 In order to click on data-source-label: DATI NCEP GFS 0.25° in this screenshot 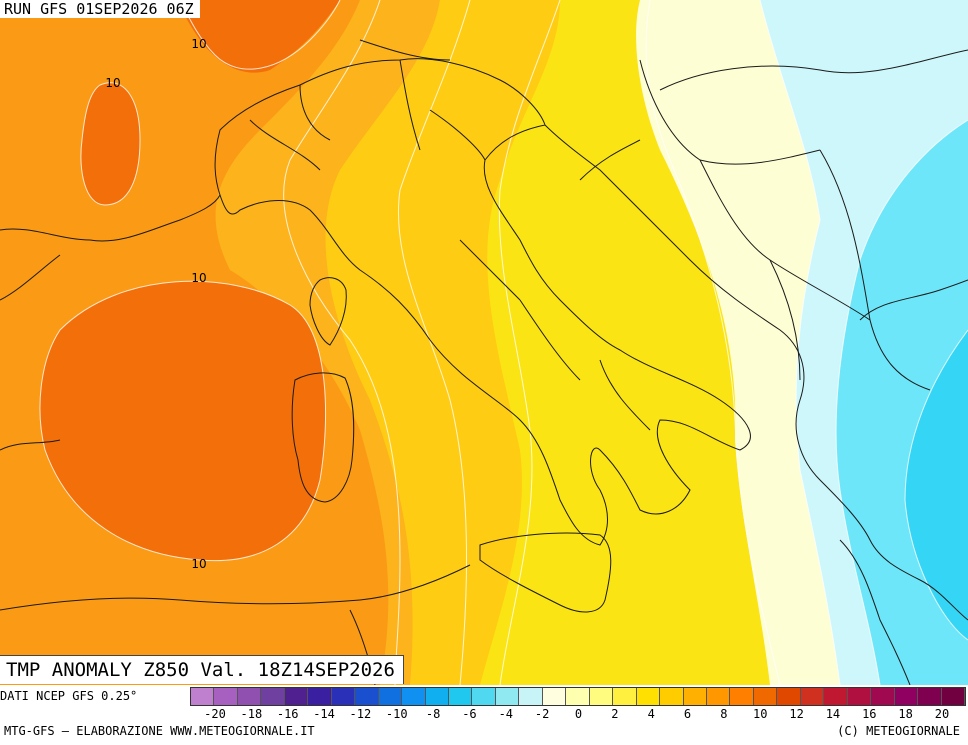, I will do `click(69, 696)`.